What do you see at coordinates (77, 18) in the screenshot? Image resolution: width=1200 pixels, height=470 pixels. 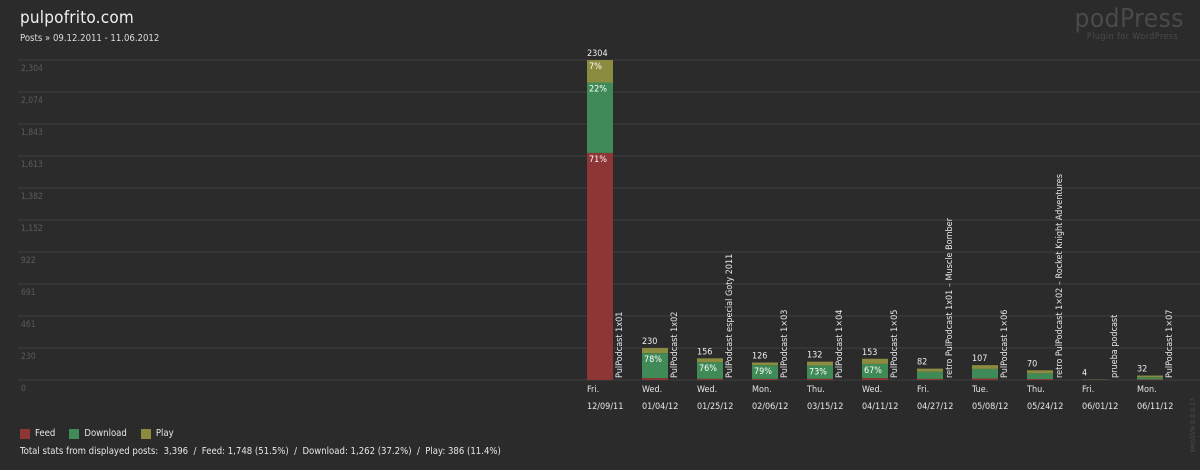 I see `site-title: pulpofrito.com` at bounding box center [77, 18].